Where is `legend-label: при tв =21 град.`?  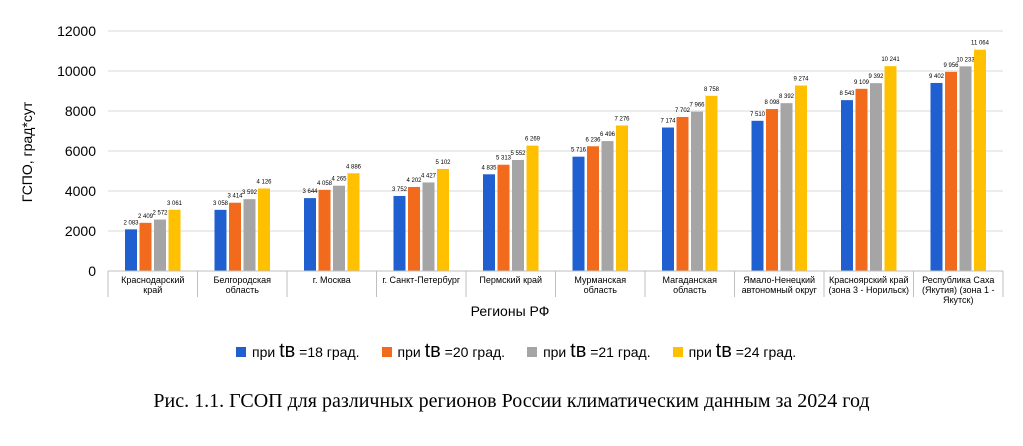
legend-label: при tв =21 град. is located at coordinates (597, 351).